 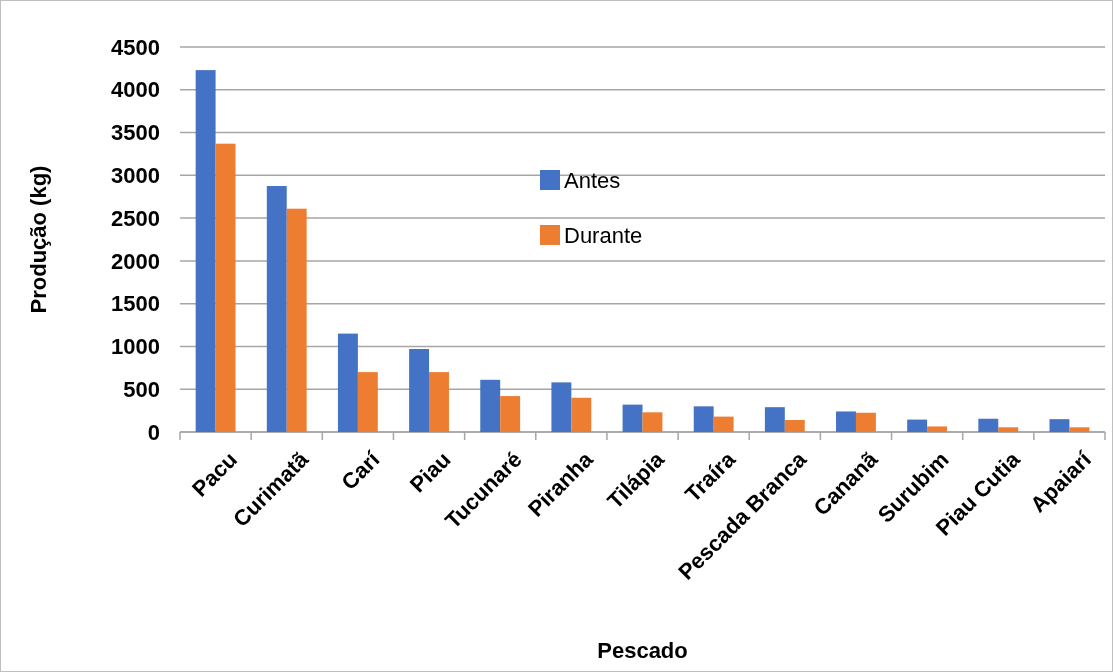 I want to click on y-tick-label: 4500, so click(x=135, y=47).